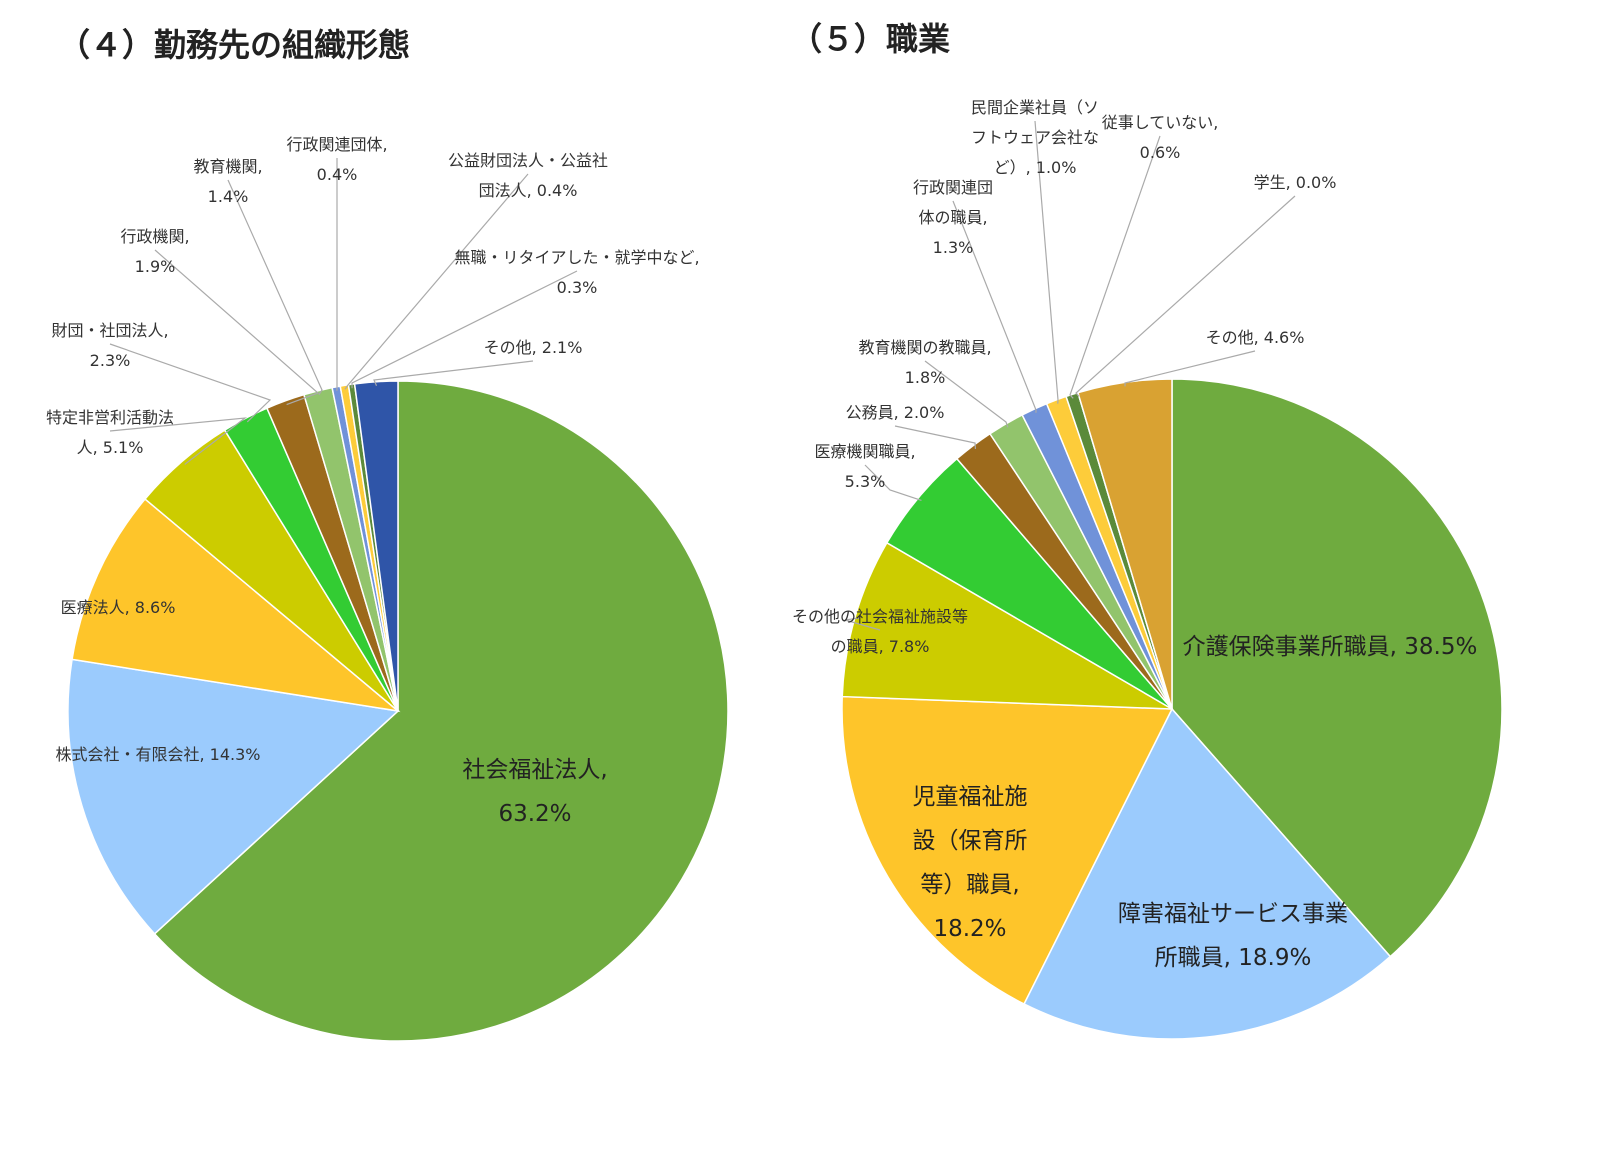 The width and height of the screenshot is (1603, 1151). I want to click on value-label: 18.2%, so click(970, 929).